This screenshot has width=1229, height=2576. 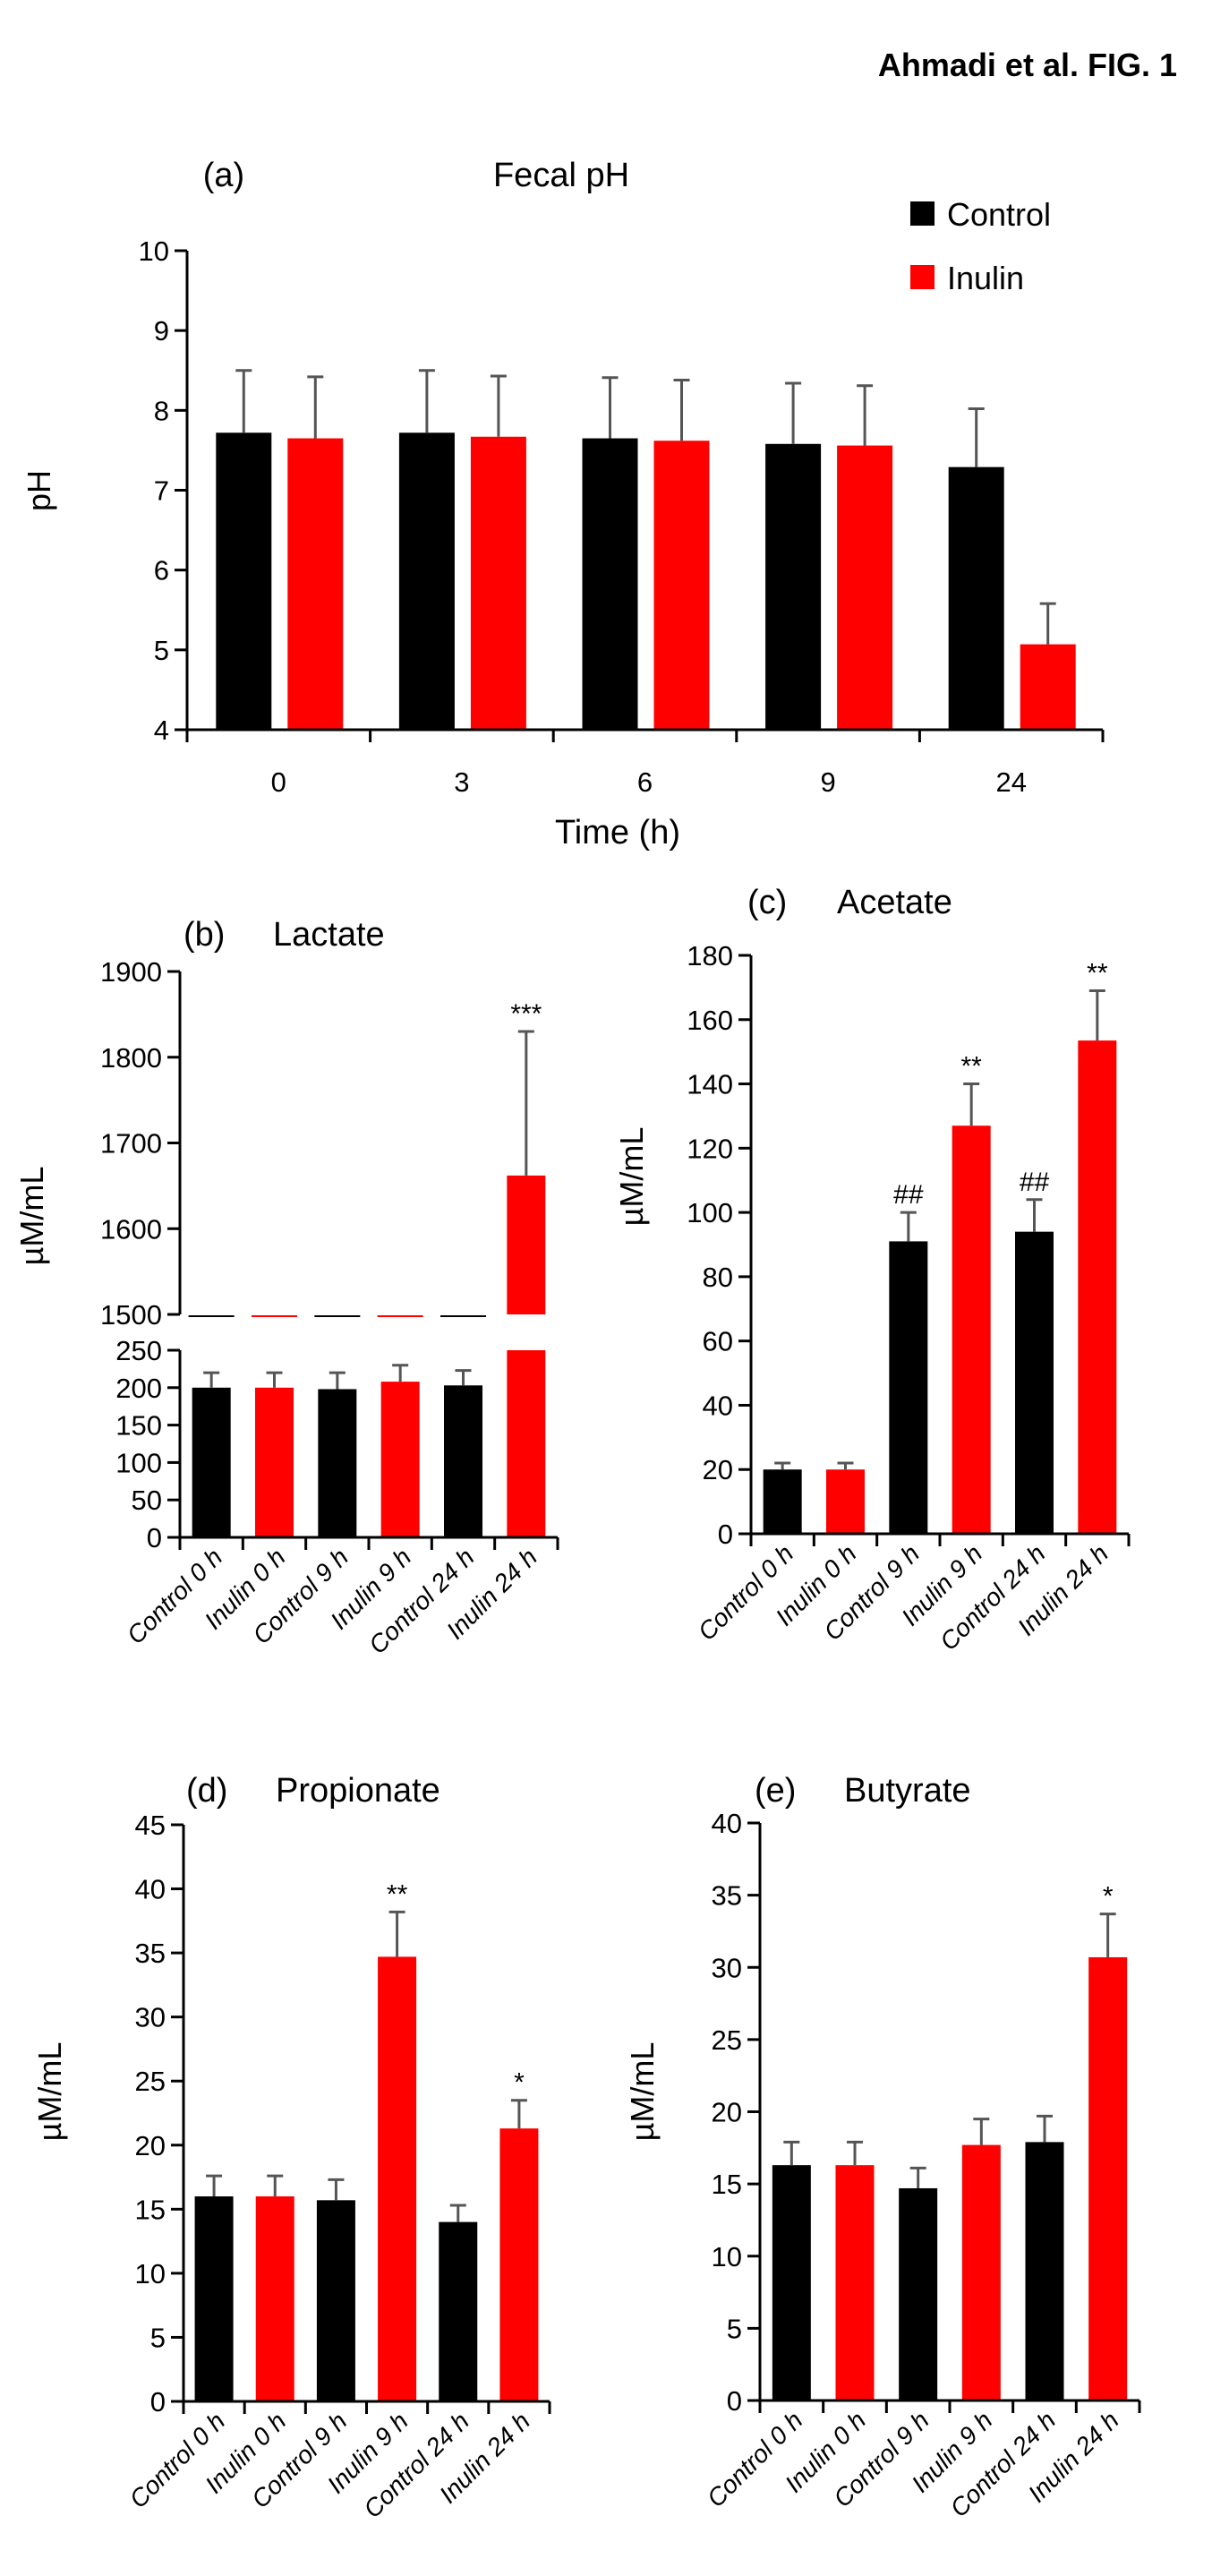 I want to click on panel-e-y-tick-label: 20, so click(x=727, y=2112).